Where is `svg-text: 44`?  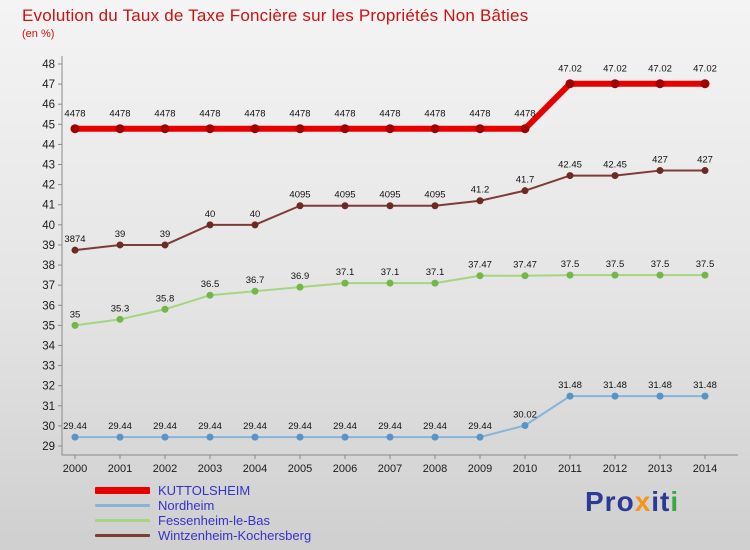 svg-text: 44 is located at coordinates (48, 145).